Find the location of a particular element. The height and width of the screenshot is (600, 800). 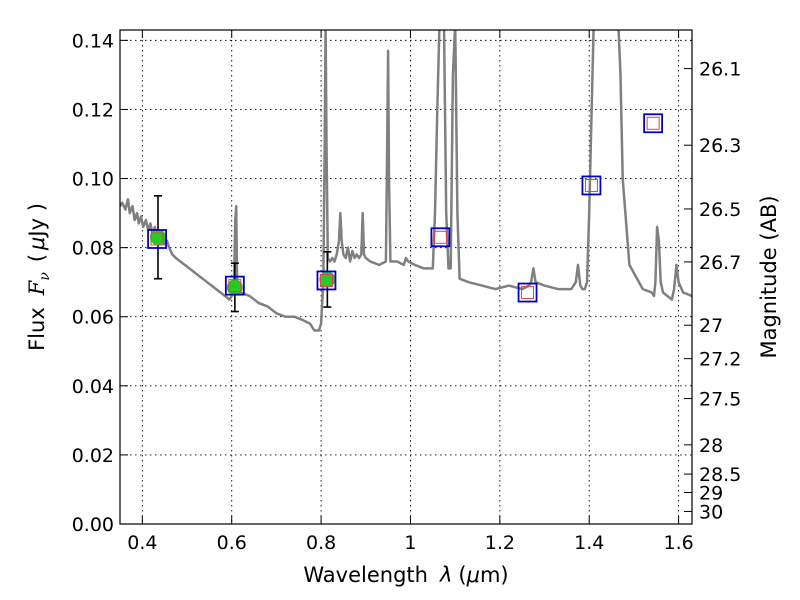

x-tick-label: 1.4 is located at coordinates (589, 543).